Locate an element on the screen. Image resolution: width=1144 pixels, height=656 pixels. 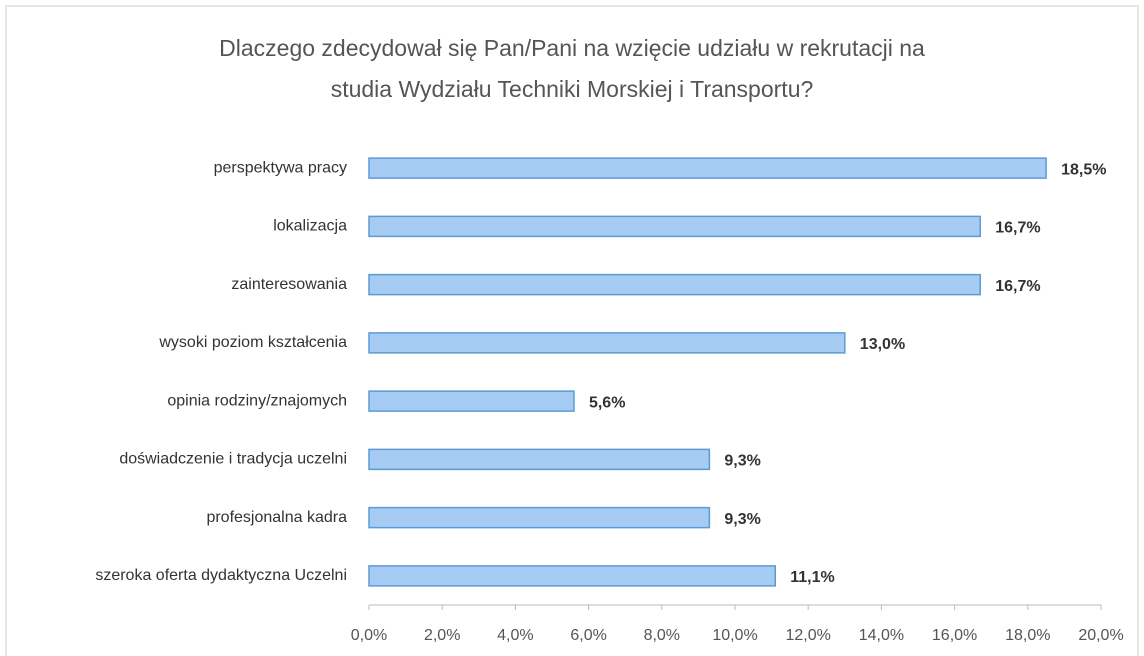
x-tick-label: 14,0% is located at coordinates (881, 635).